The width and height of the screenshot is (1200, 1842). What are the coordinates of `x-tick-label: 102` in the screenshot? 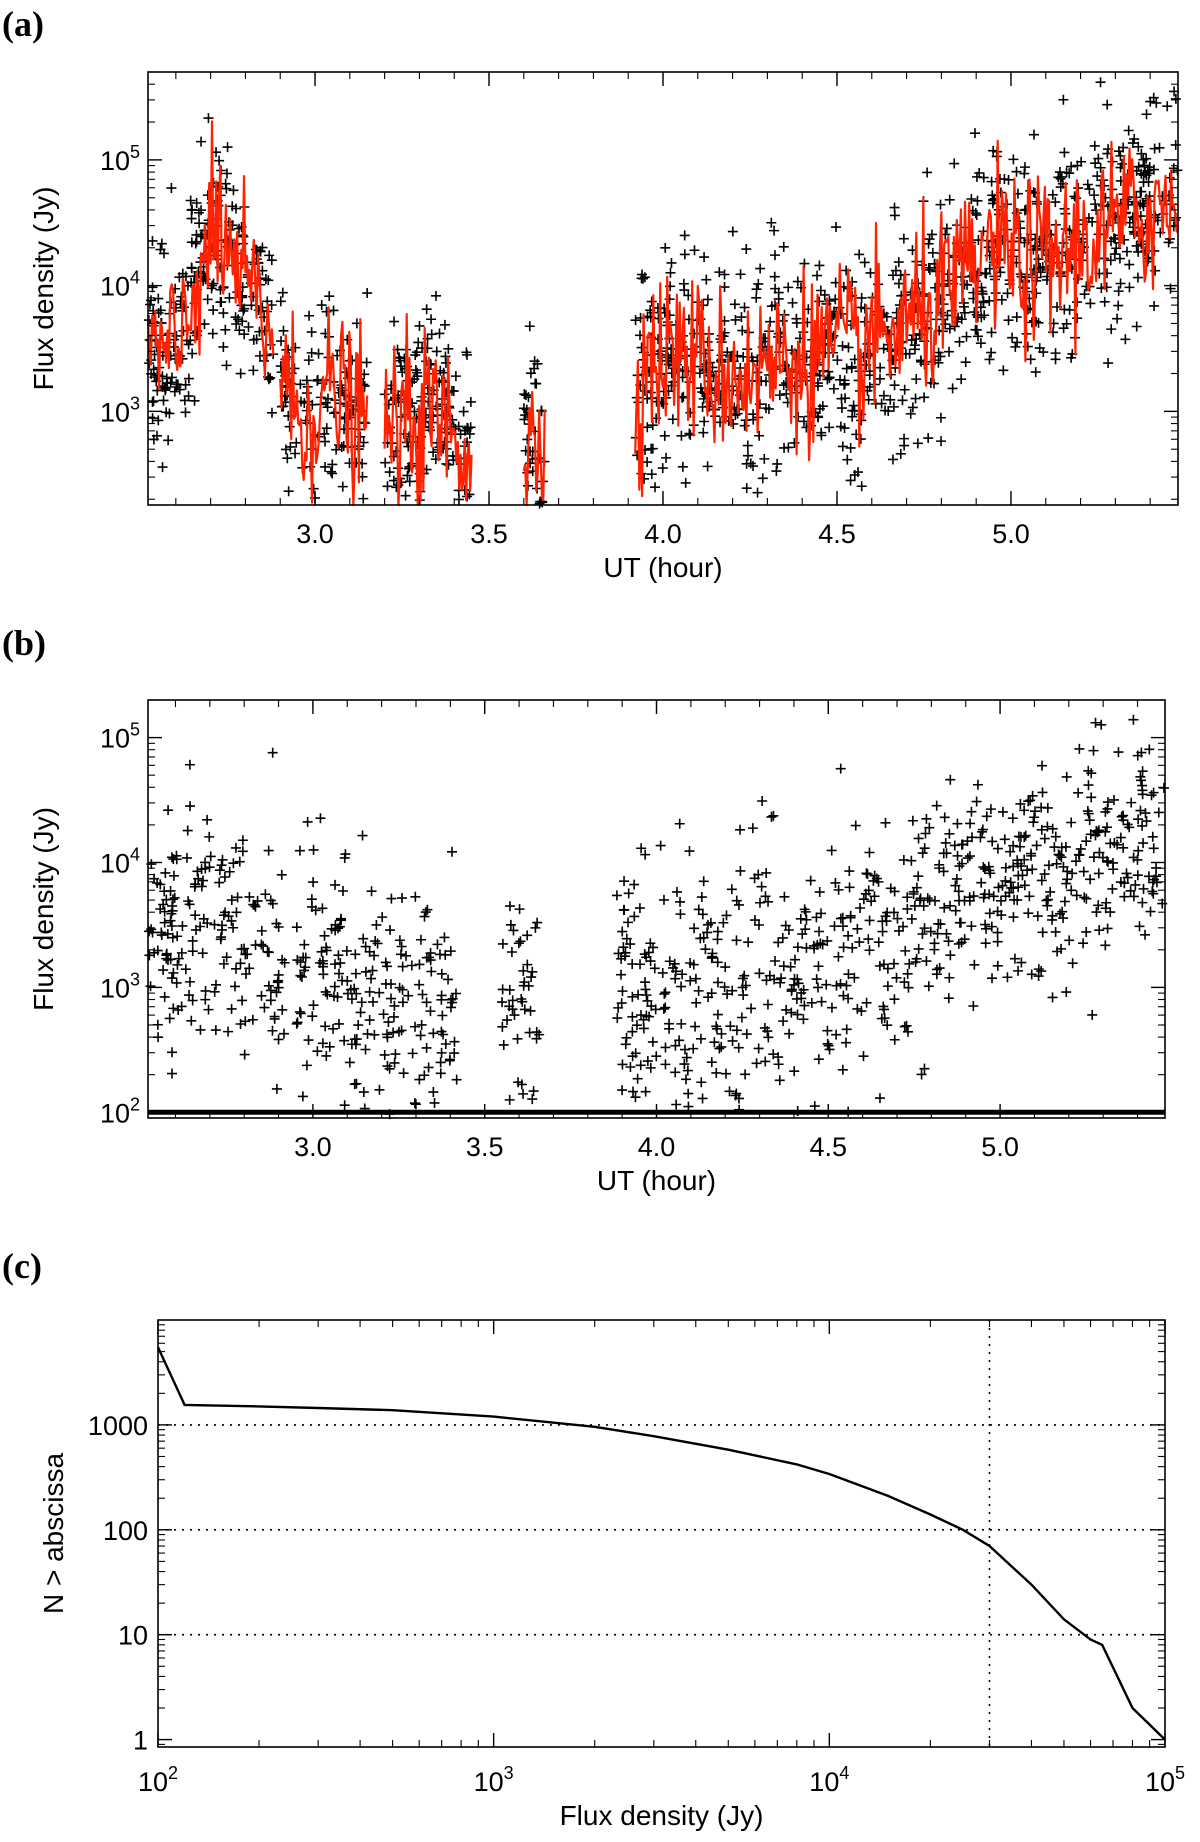 It's located at (158, 1780).